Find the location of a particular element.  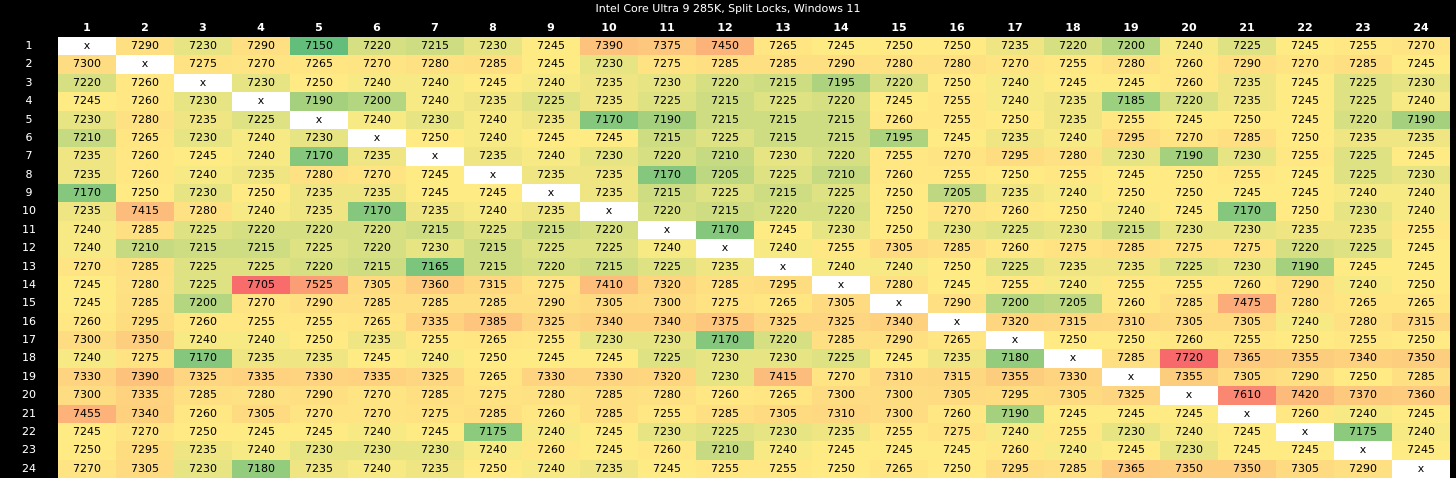

heatmap-cell: 7390 is located at coordinates (609, 46).